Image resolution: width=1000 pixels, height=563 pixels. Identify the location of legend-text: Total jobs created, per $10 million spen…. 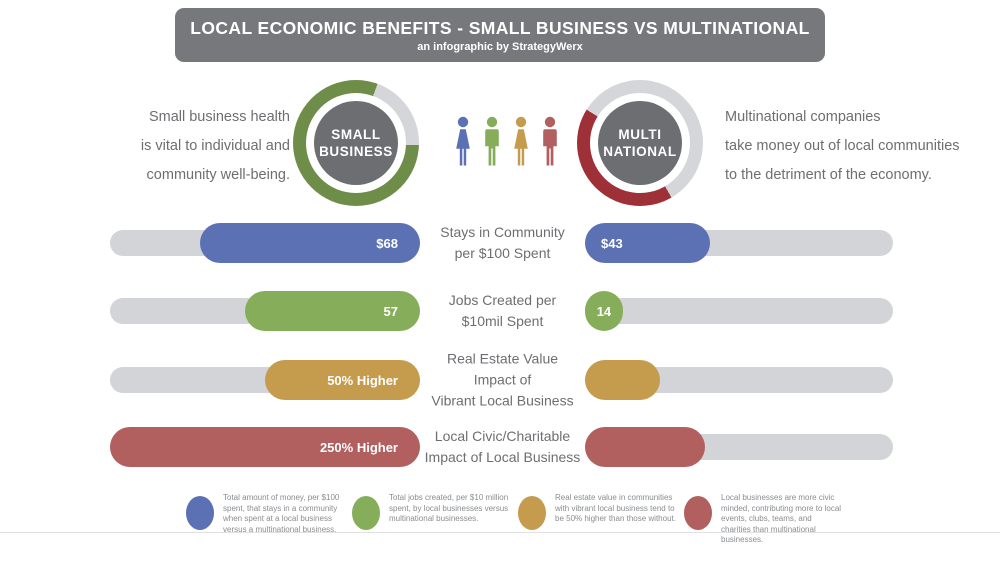
(449, 508).